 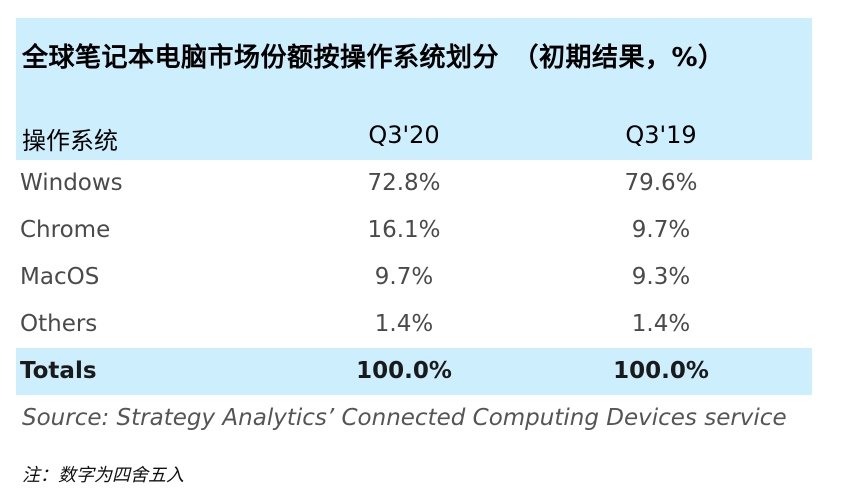 What do you see at coordinates (103, 475) in the screenshot?
I see `rounding-note: 注：数字为四舍五入` at bounding box center [103, 475].